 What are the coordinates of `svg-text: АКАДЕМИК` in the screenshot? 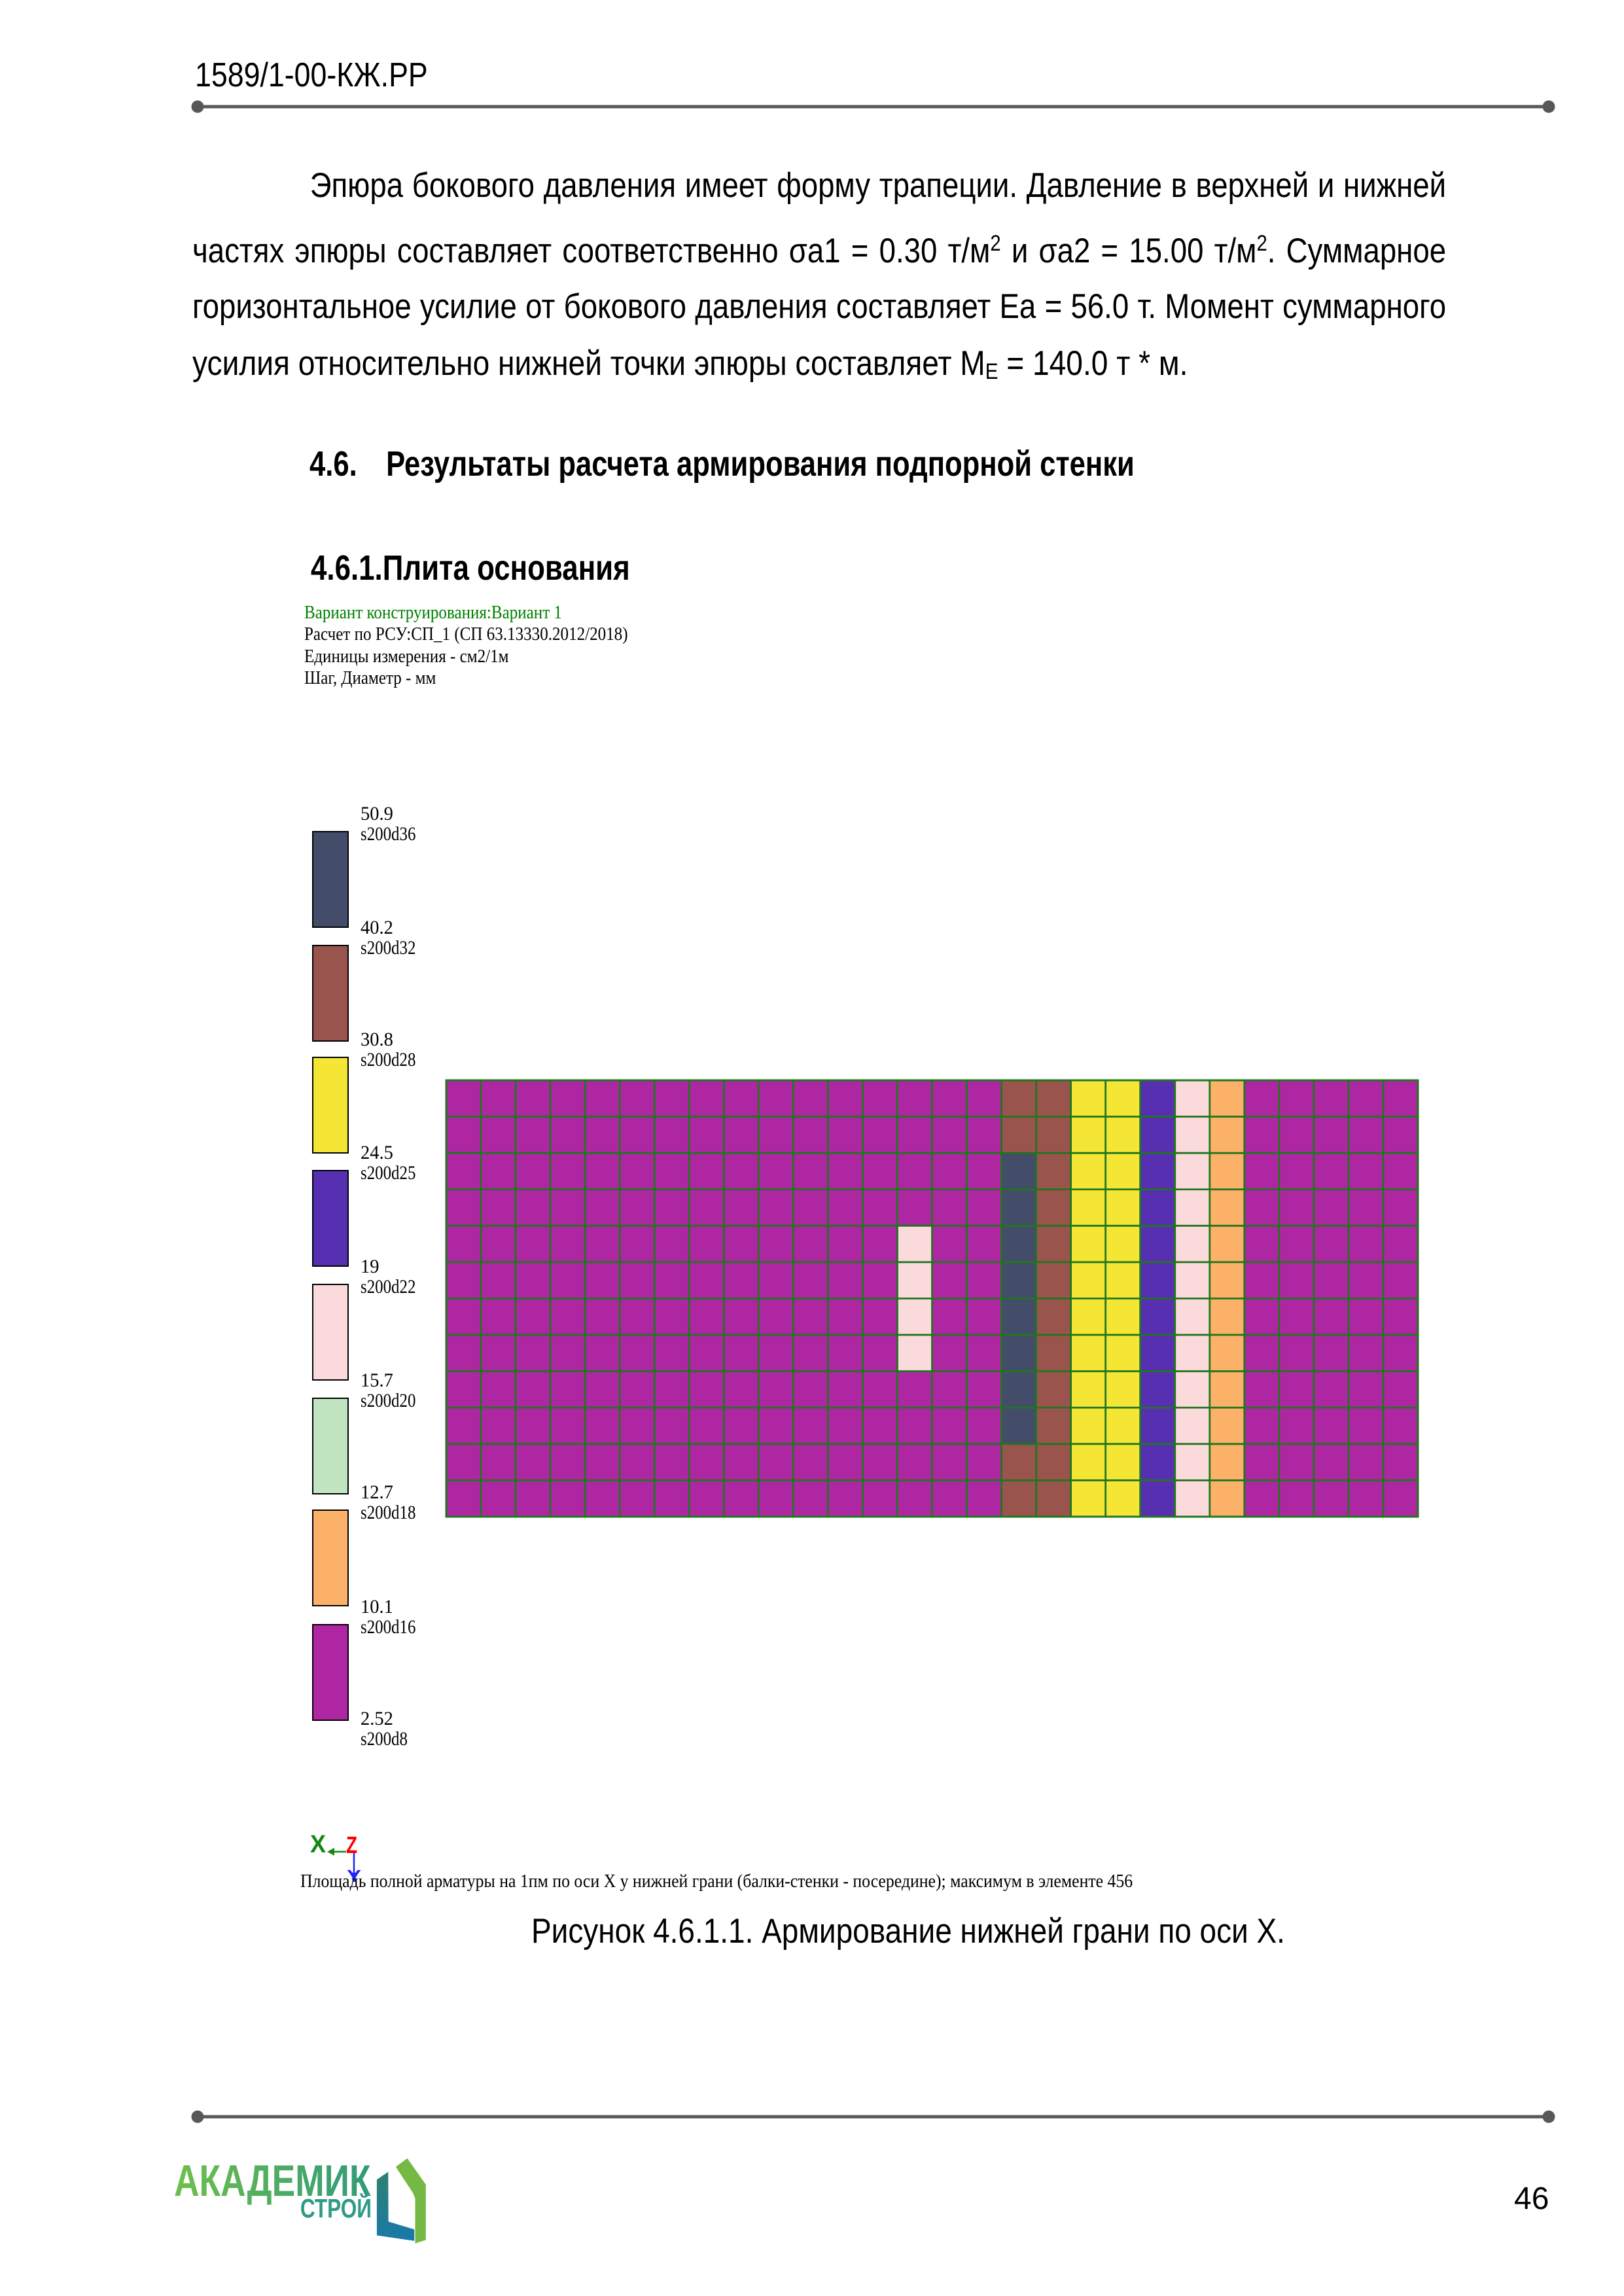 It's located at (272, 2181).